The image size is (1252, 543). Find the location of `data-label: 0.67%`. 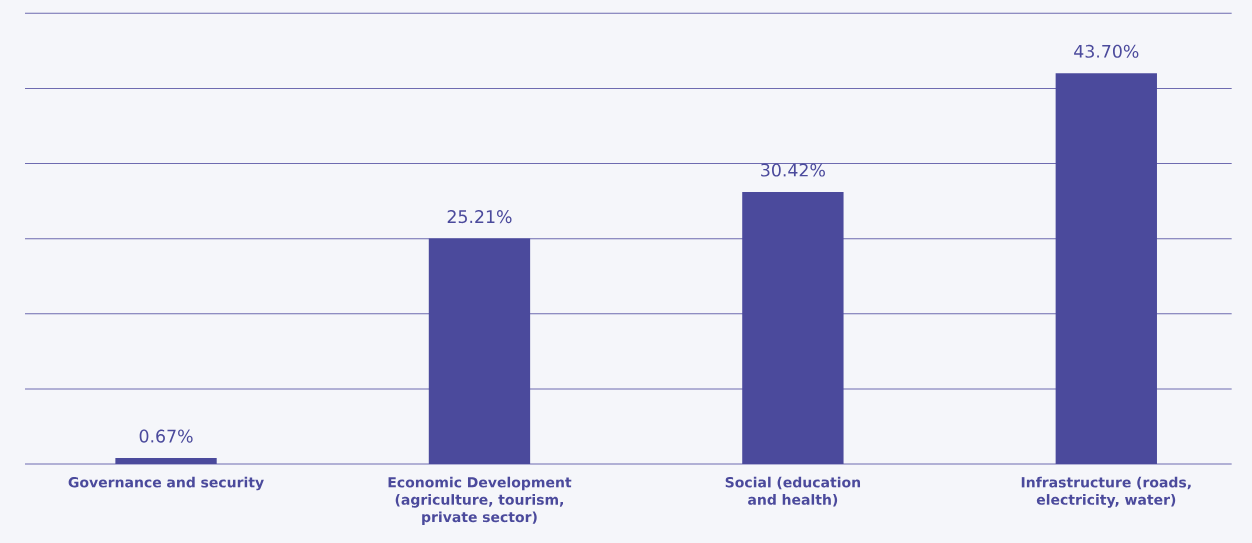

data-label: 0.67% is located at coordinates (166, 436).